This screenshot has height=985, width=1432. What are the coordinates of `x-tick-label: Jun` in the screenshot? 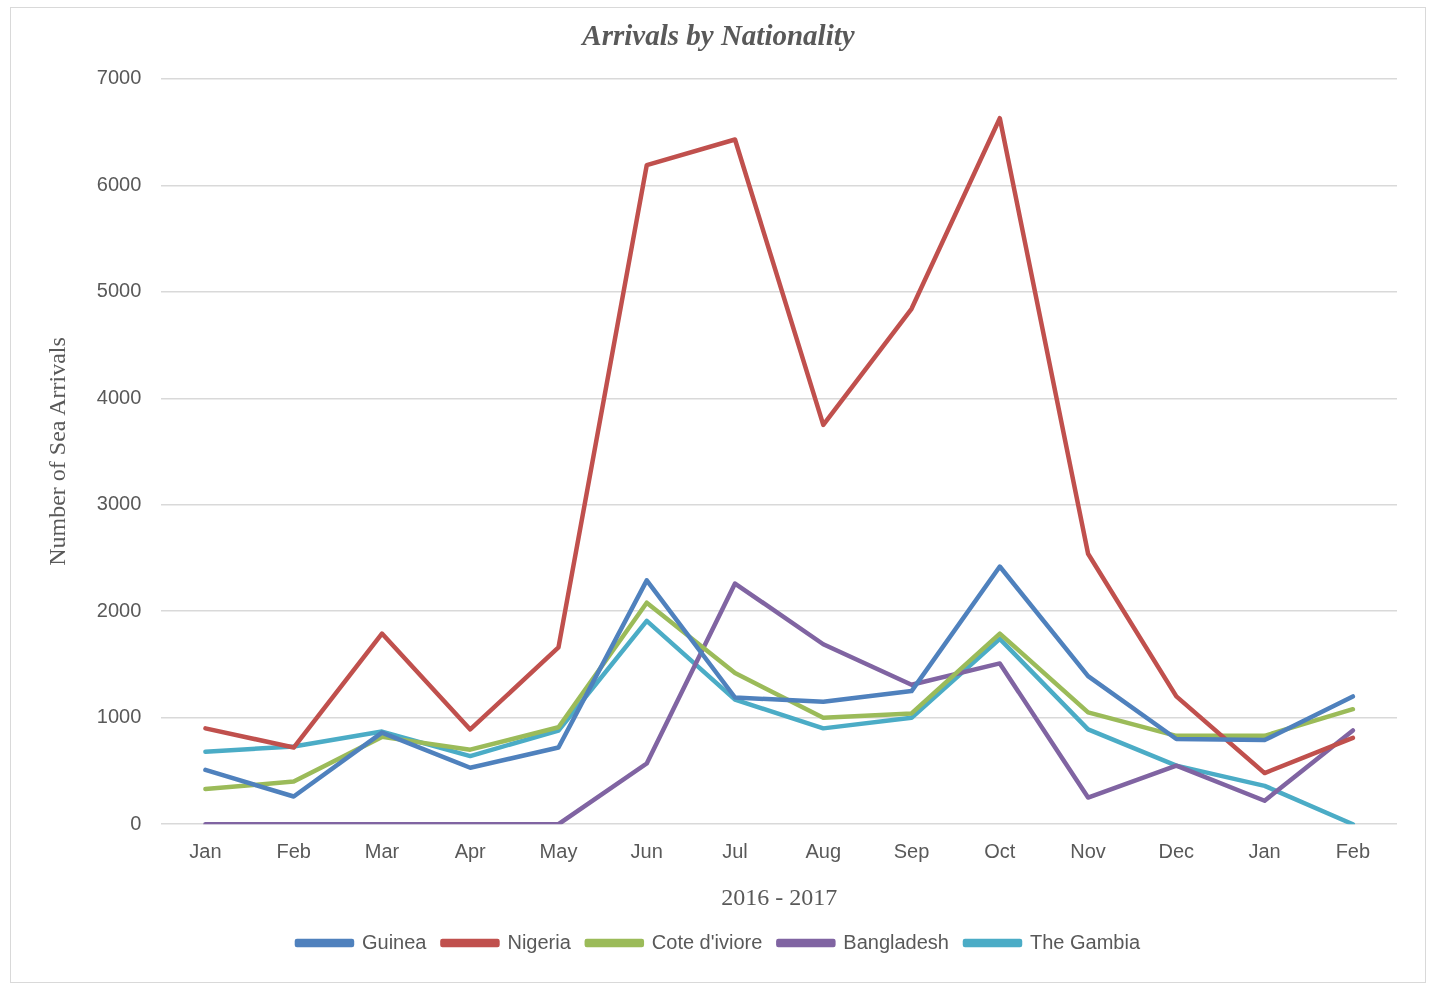 It's located at (646, 850).